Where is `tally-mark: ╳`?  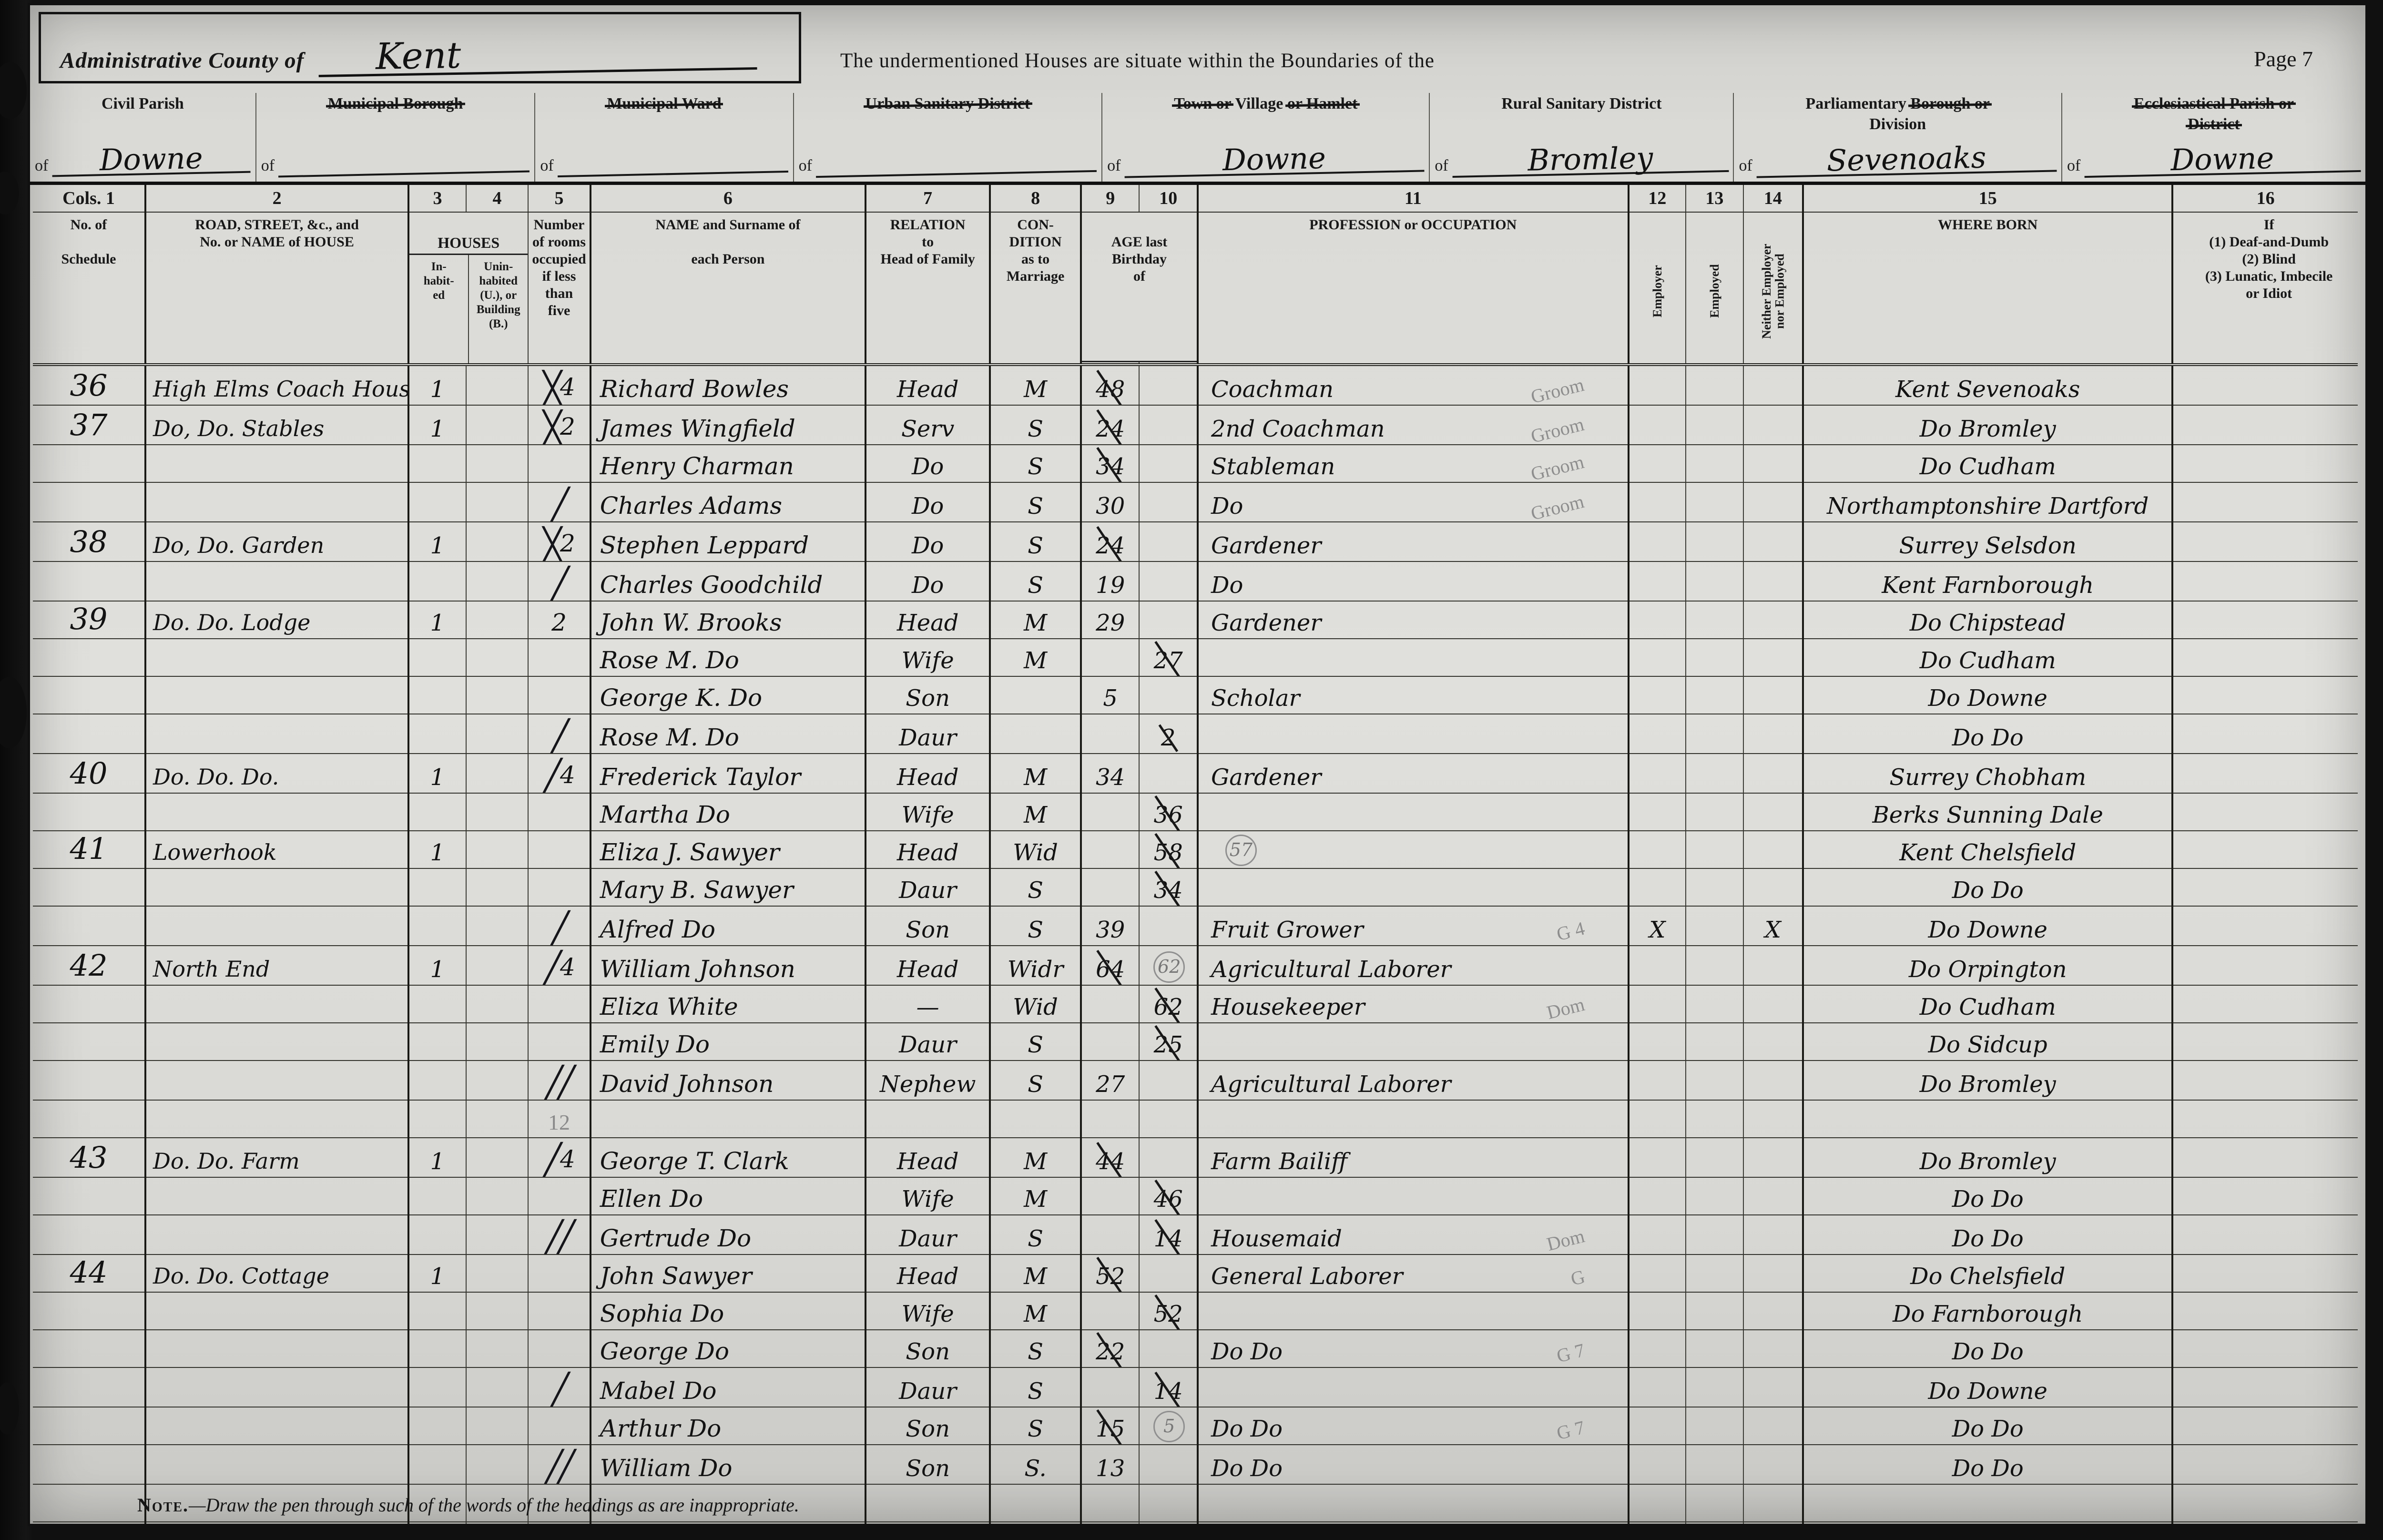
tally-mark: ╳ is located at coordinates (553, 543).